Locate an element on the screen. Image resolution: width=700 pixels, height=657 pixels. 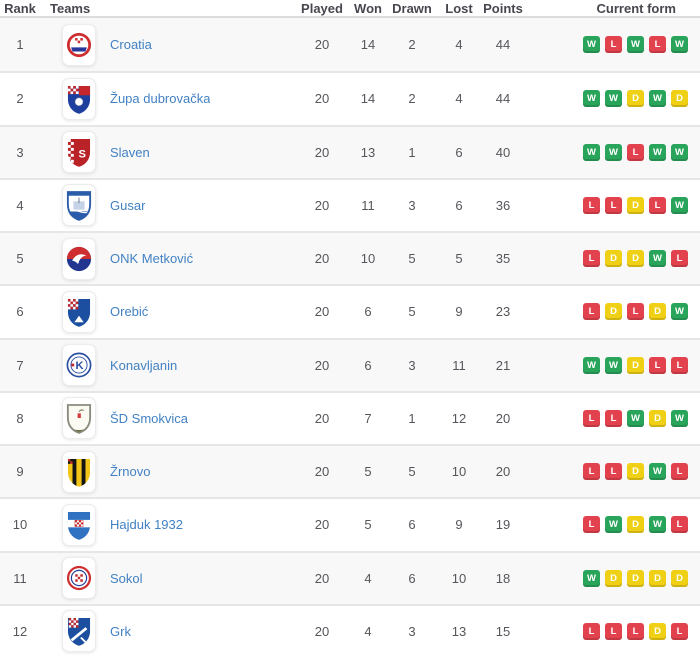
team-link: Žrnovo is located at coordinates (130, 472).